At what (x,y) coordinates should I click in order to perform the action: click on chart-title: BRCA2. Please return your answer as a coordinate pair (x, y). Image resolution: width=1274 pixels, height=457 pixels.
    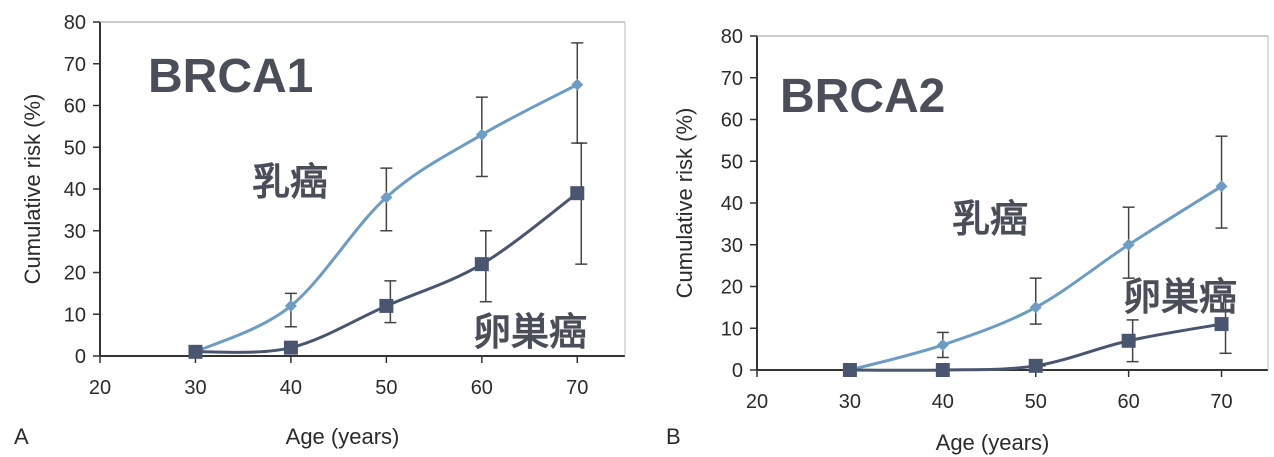
    Looking at the image, I should click on (862, 96).